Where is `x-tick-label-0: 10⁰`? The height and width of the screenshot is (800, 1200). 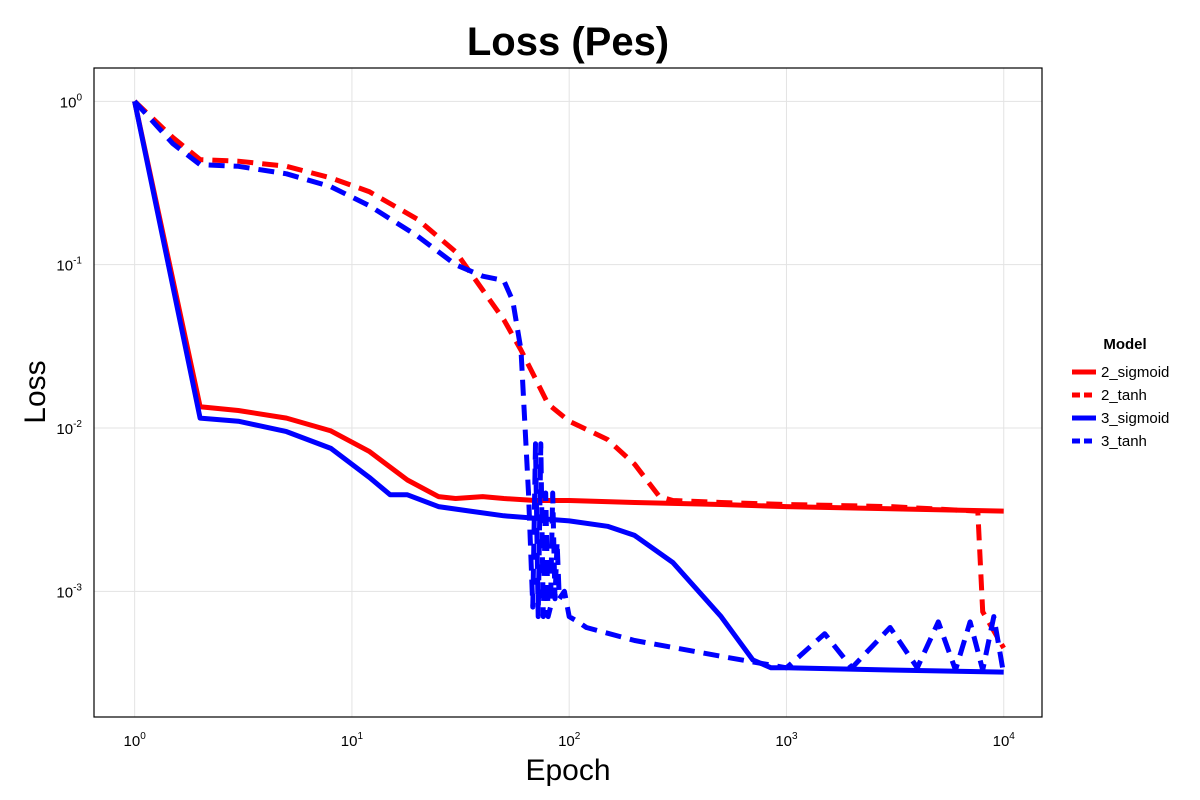 x-tick-label-0: 10⁰ is located at coordinates (135, 740).